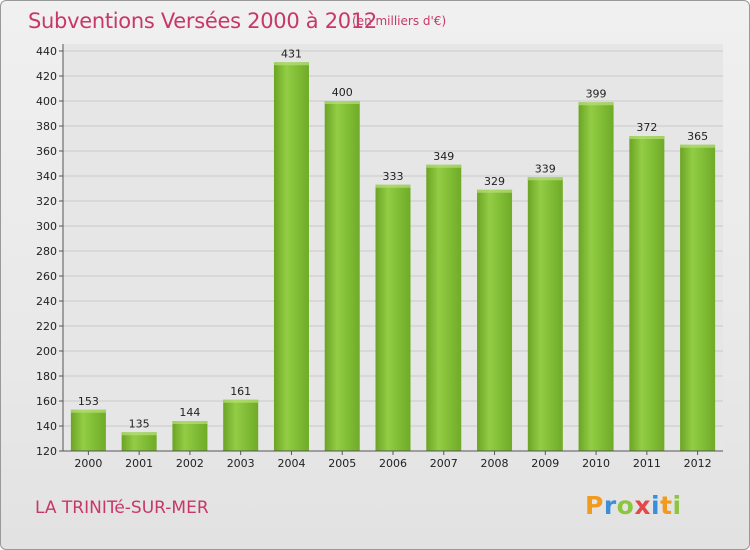 The height and width of the screenshot is (550, 750). I want to click on bar-2008, so click(495, 320).